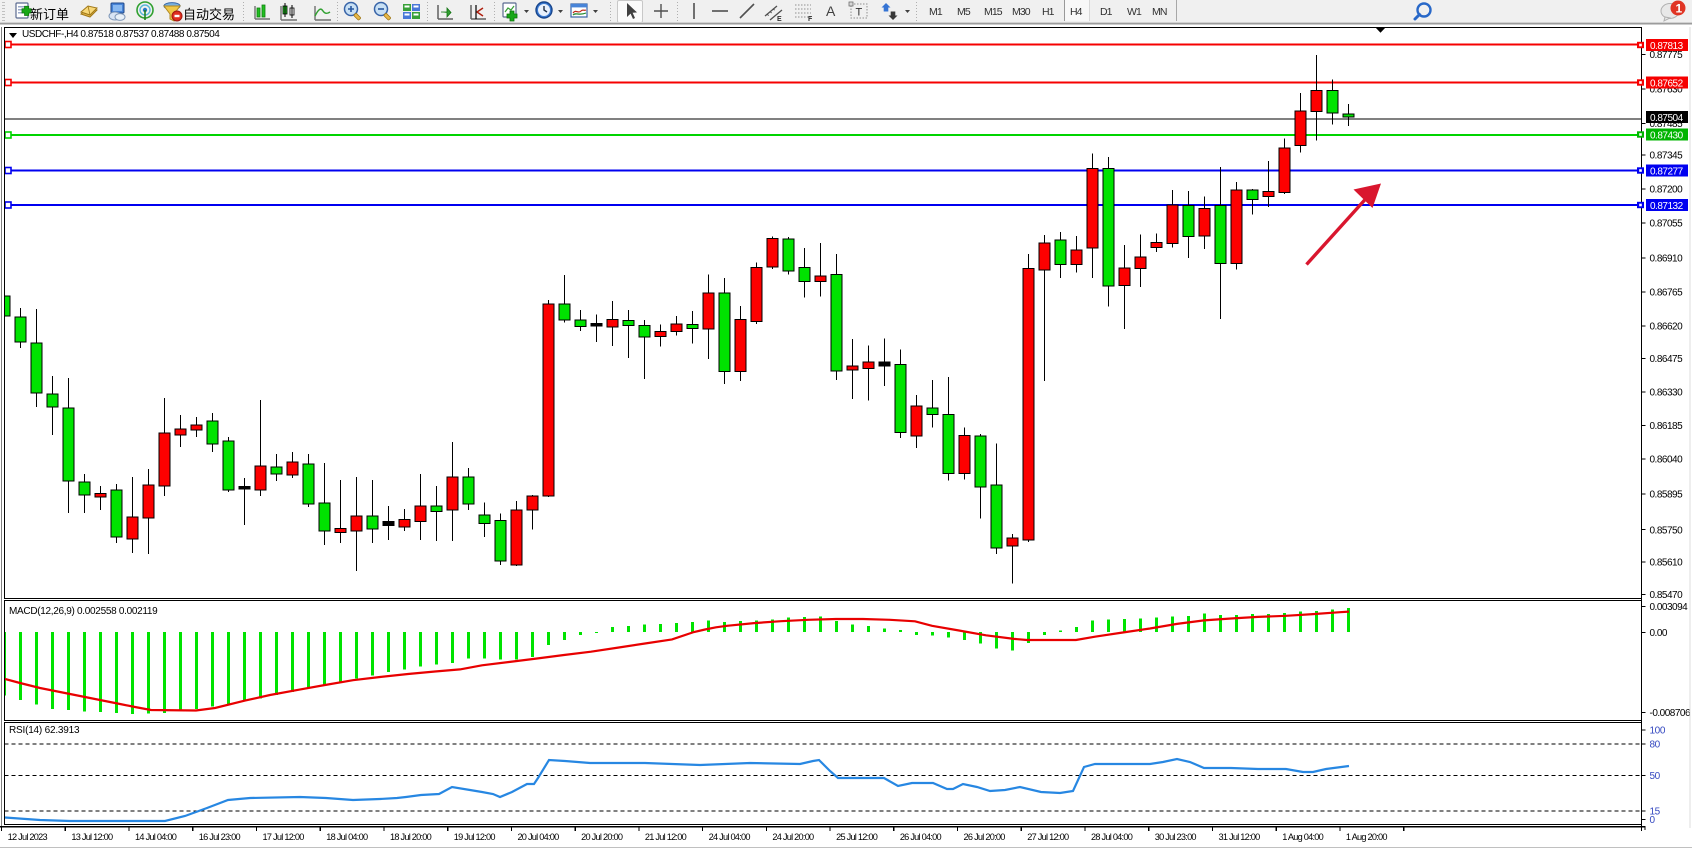 The width and height of the screenshot is (1692, 855). Describe the element at coordinates (538, 837) in the screenshot. I see `svg-text: 20 Jul 04:00` at that location.